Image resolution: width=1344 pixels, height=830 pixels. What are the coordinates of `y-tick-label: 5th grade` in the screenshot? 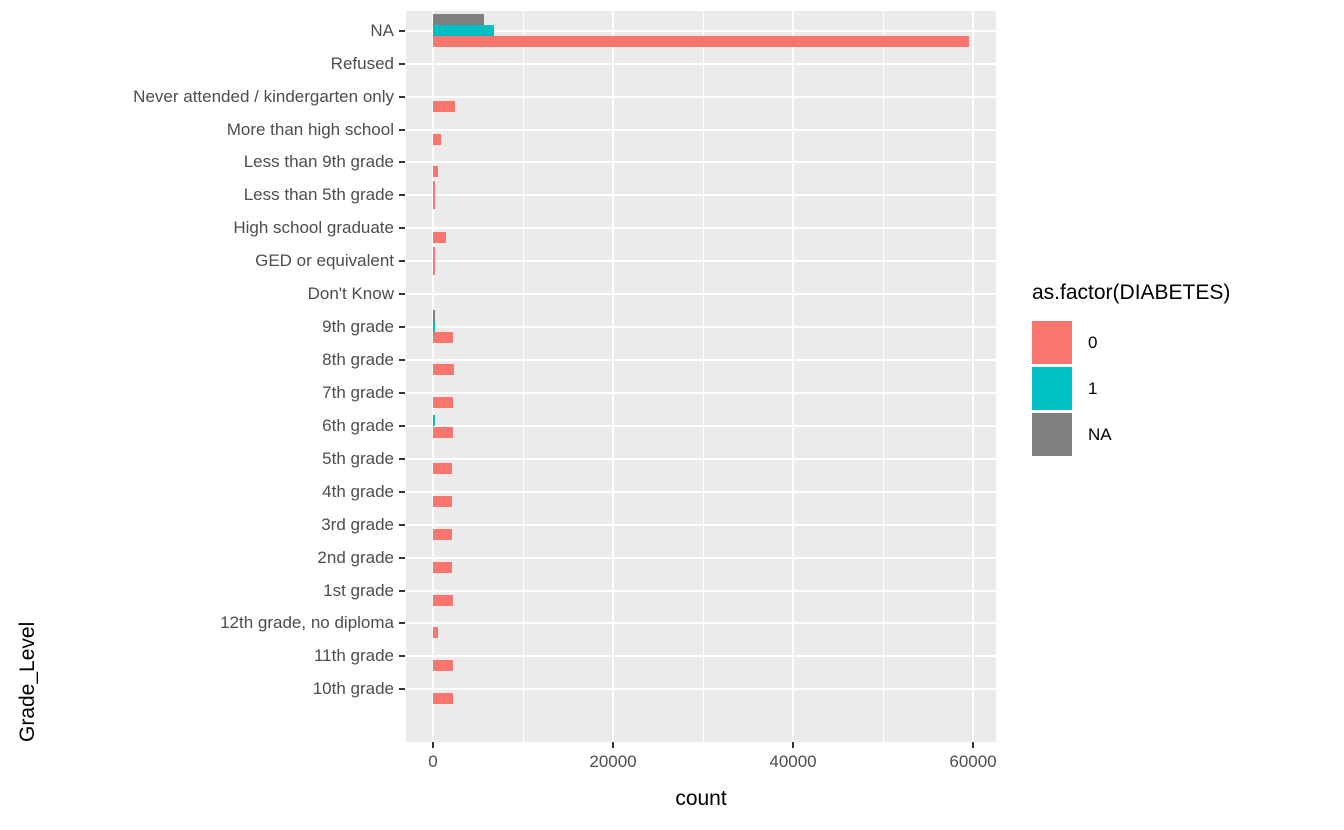 It's located at (358, 458).